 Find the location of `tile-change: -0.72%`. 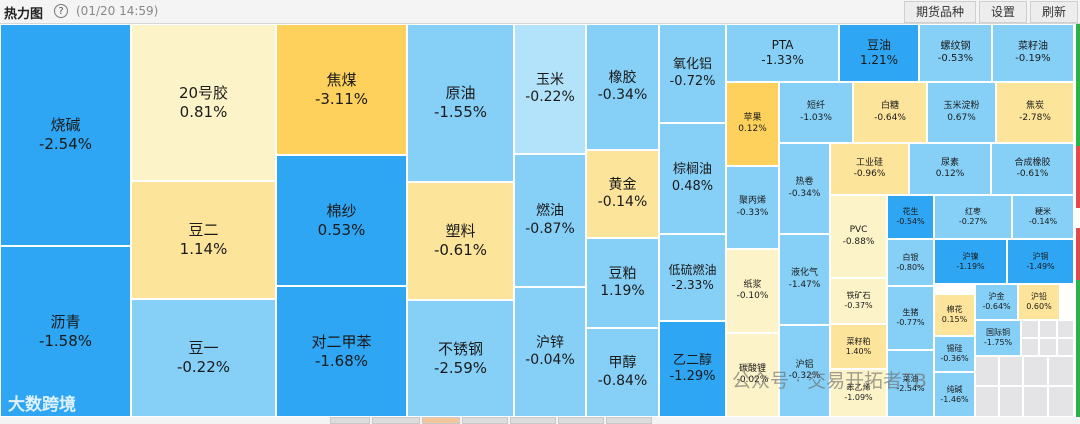

tile-change: -0.72% is located at coordinates (692, 81).